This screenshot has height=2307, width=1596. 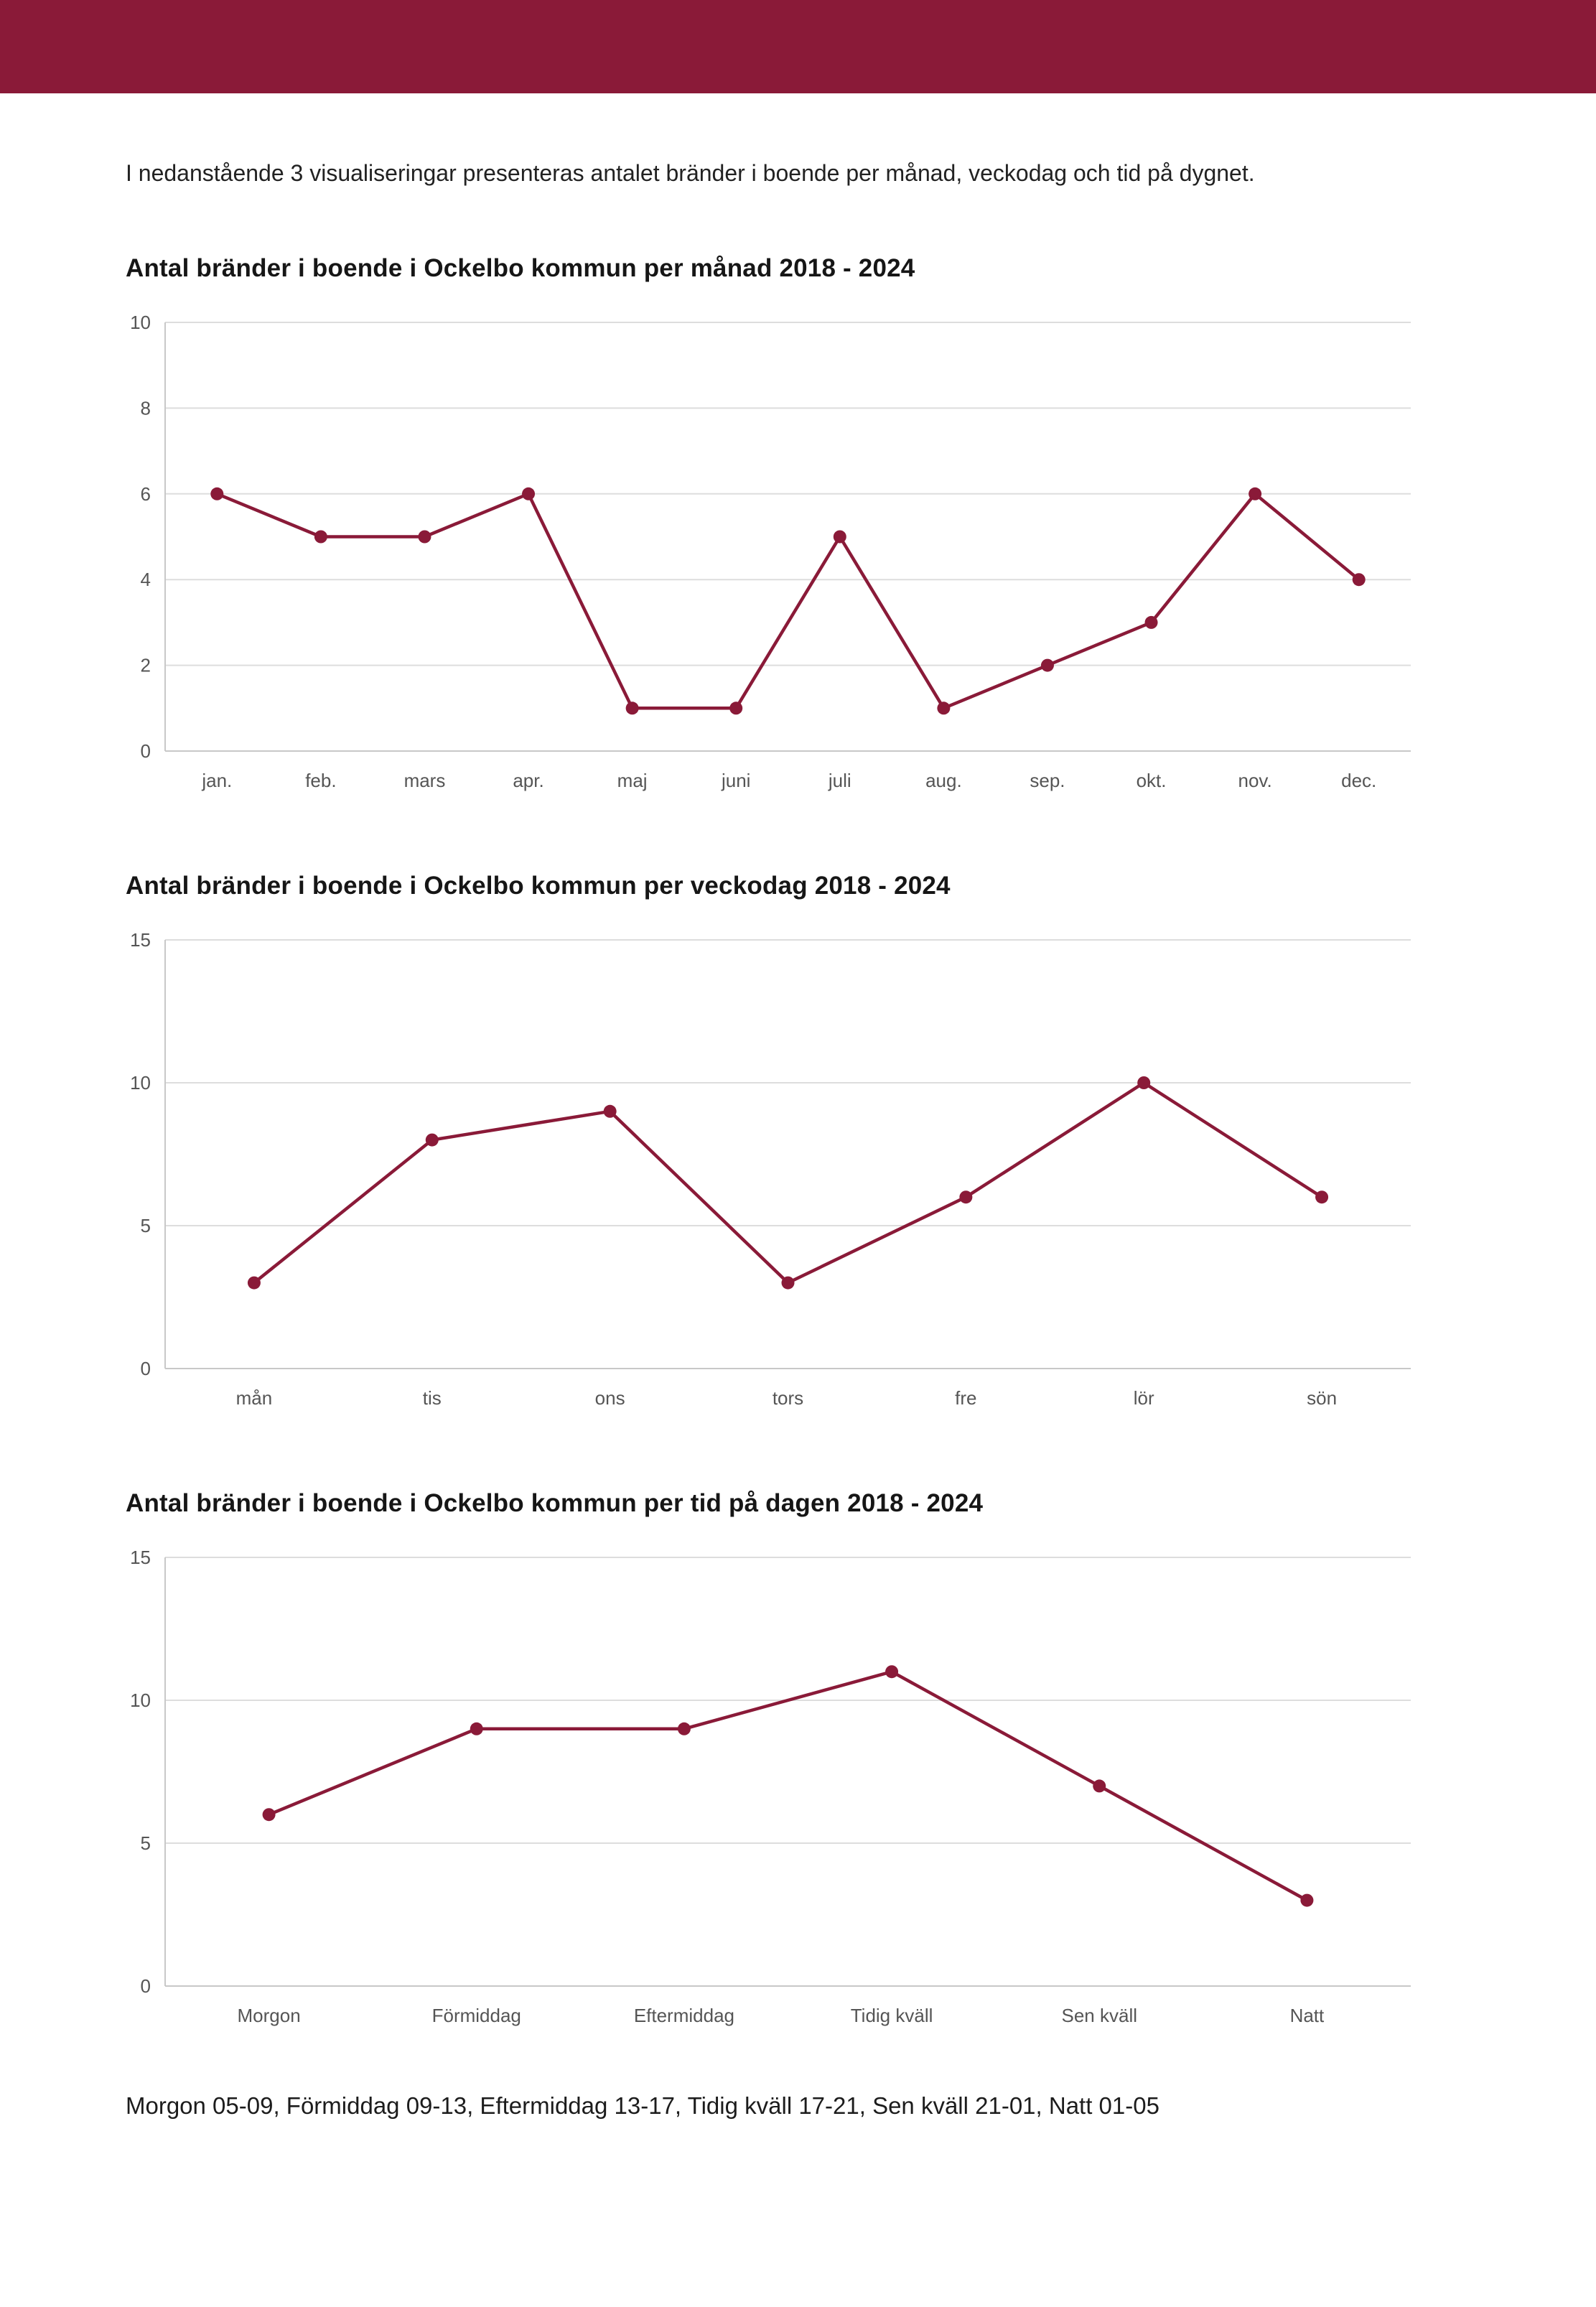 I want to click on x-tick-label: tis, so click(x=432, y=1398).